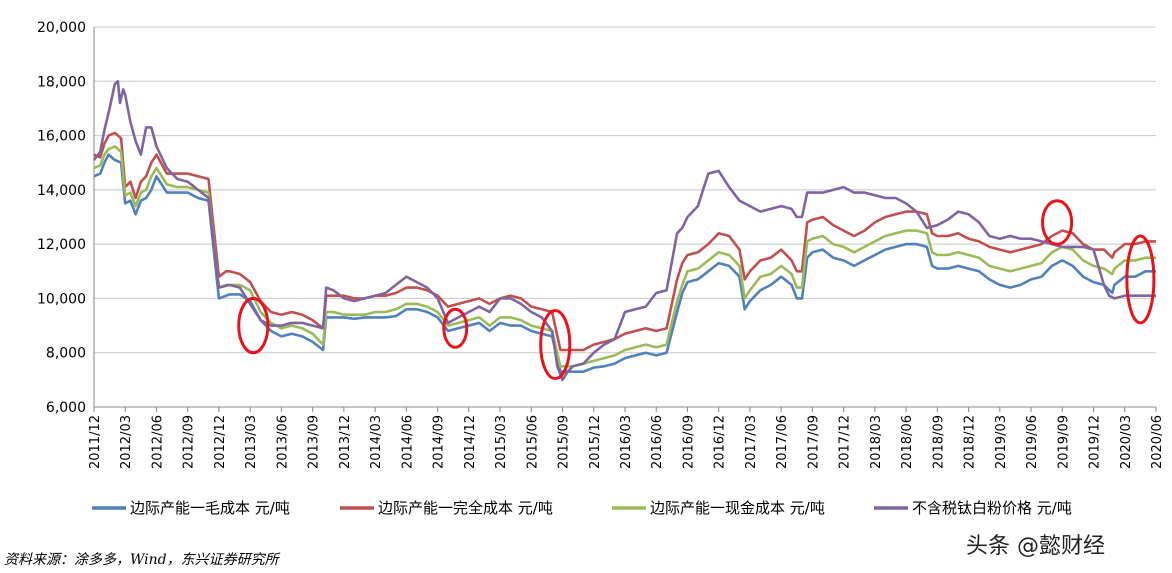  What do you see at coordinates (1035, 546) in the screenshot?
I see `watermark: 头条 @懿财经` at bounding box center [1035, 546].